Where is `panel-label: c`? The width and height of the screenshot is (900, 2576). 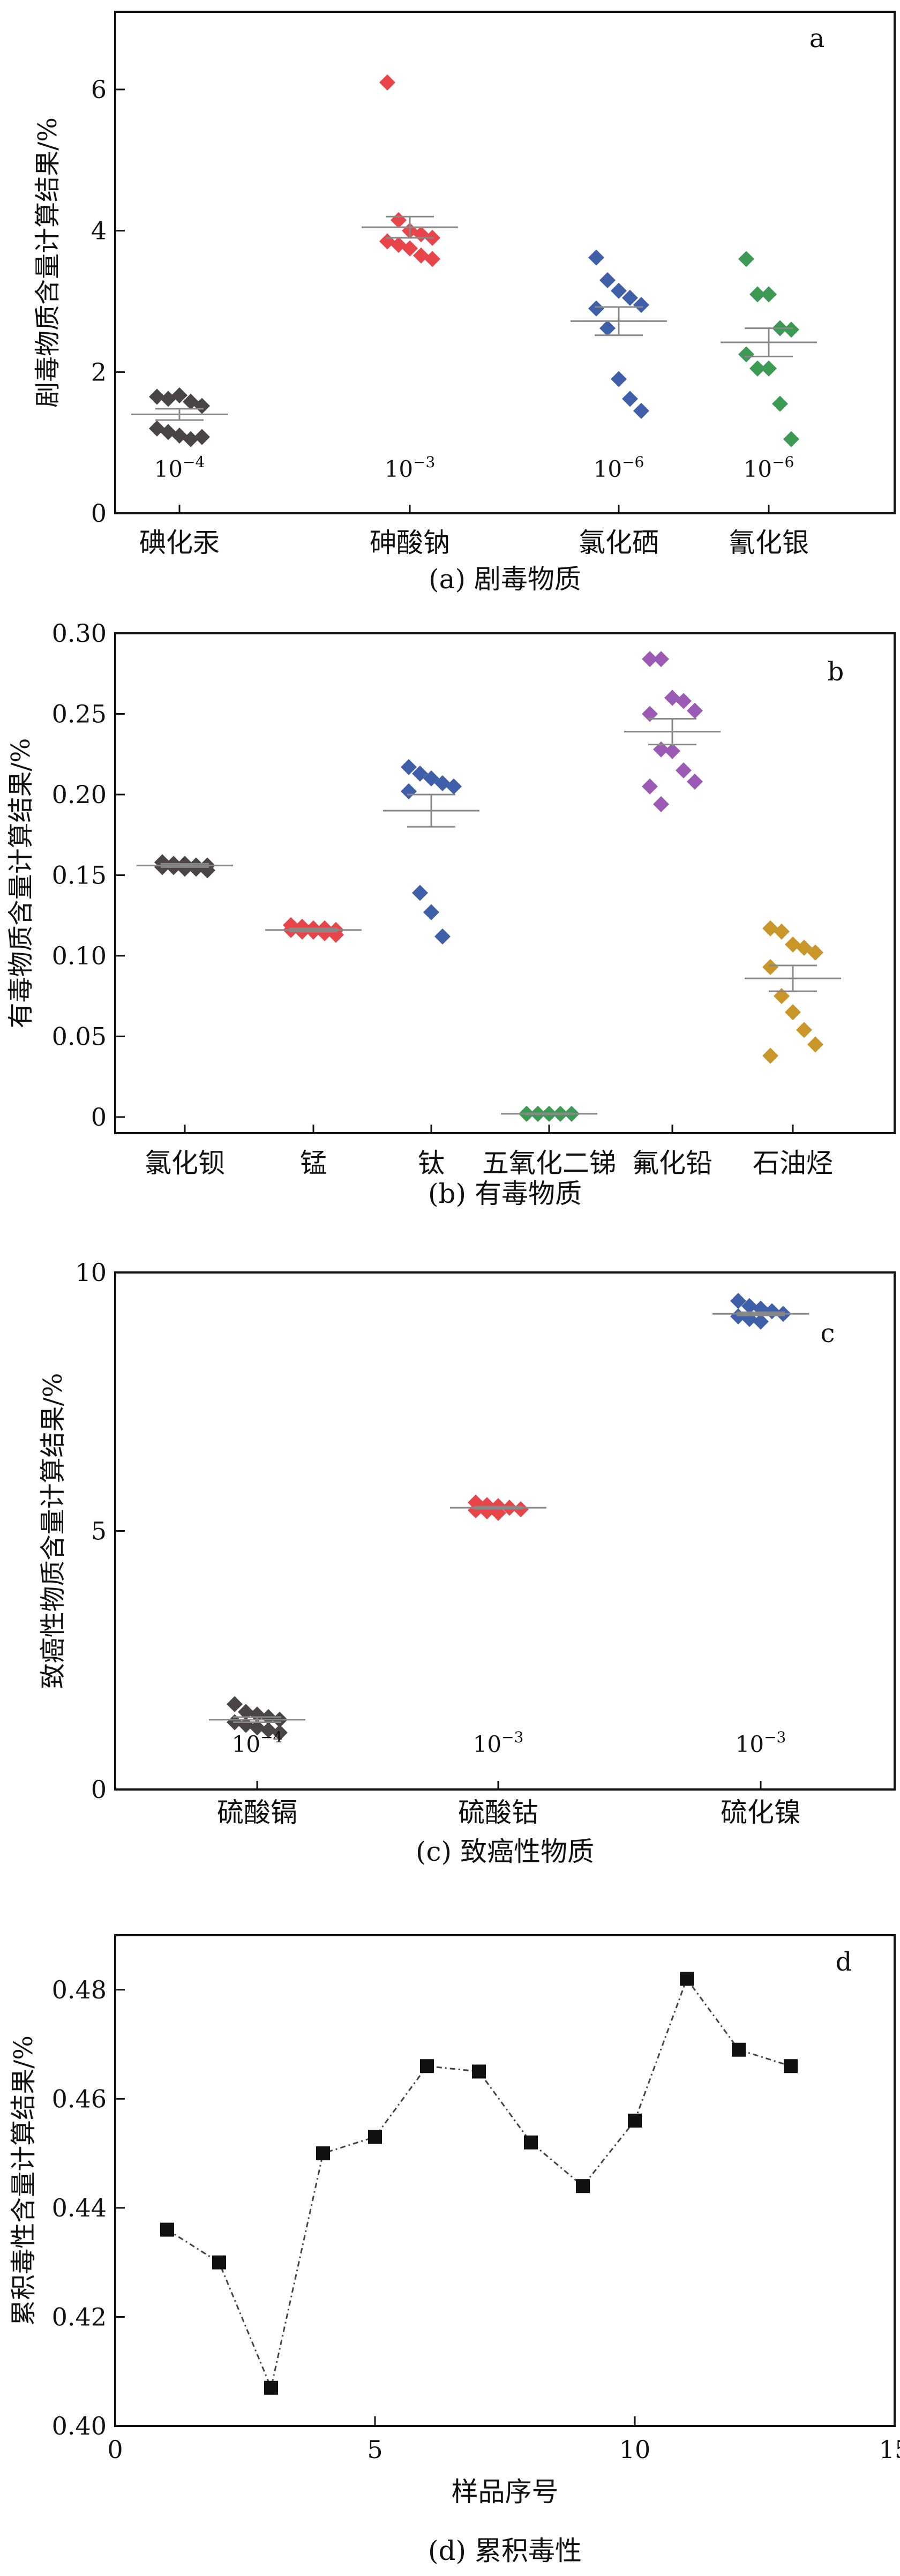
panel-label: c is located at coordinates (828, 1334).